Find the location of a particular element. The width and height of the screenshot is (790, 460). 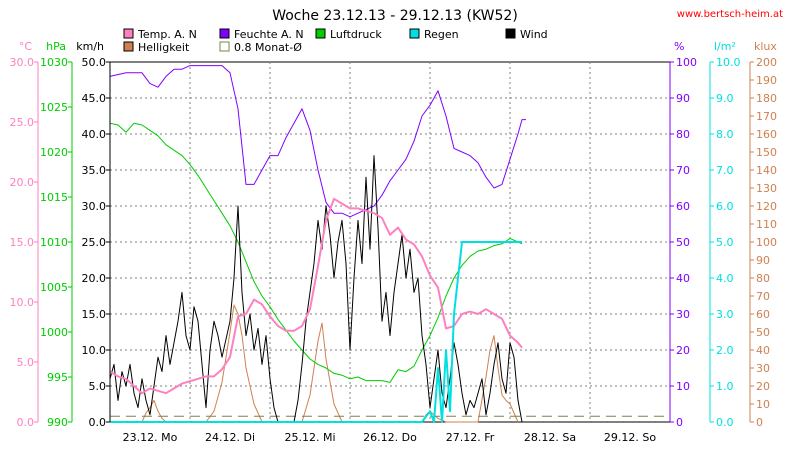

x-tick-label: 23.12. Mo is located at coordinates (150, 437).